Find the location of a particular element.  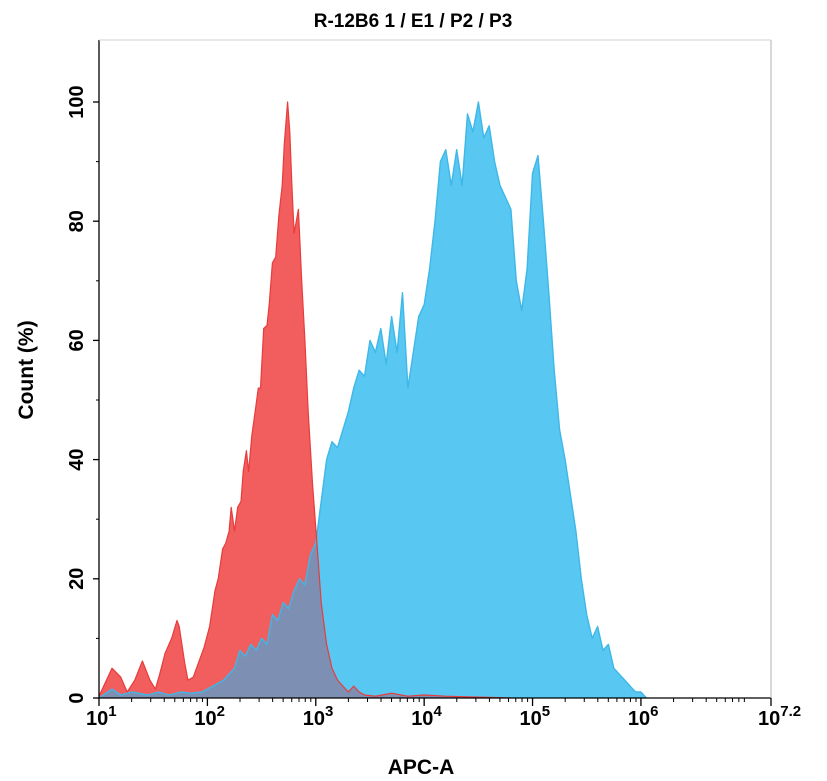

x-tick-label: 10⁴ is located at coordinates (426, 716).